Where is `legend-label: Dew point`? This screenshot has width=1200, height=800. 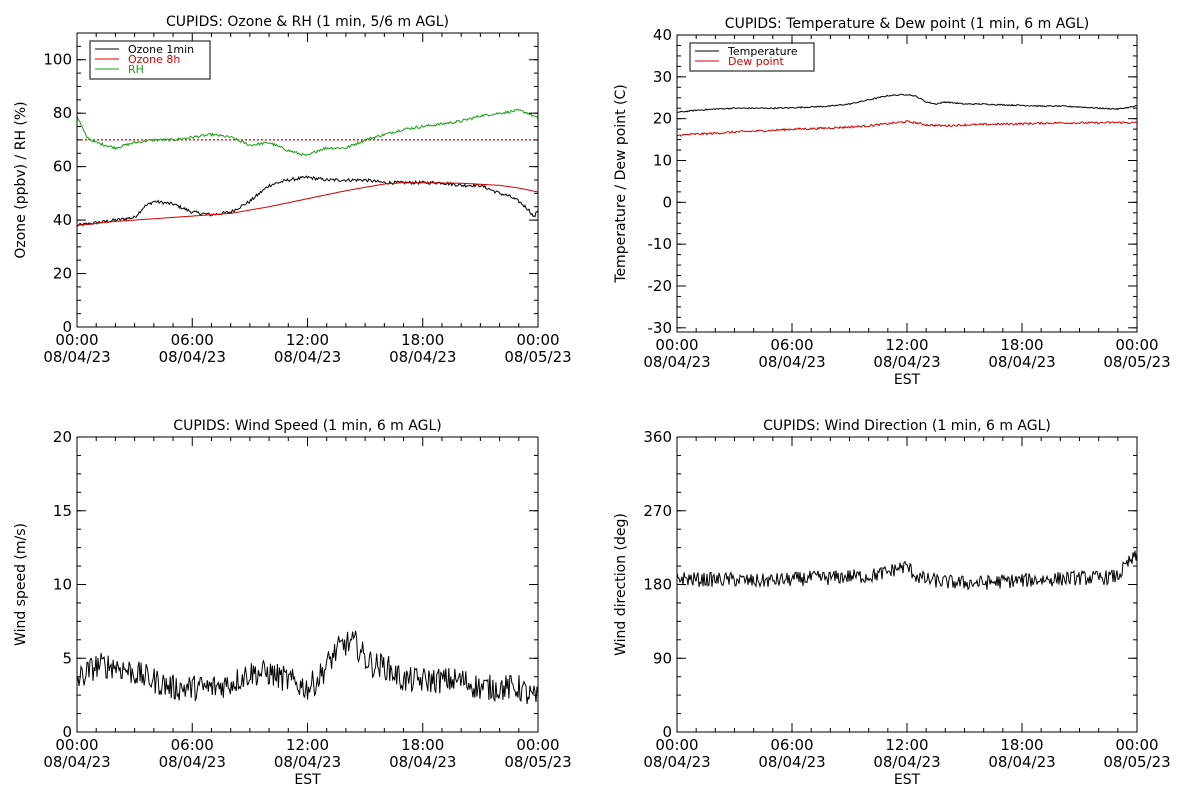 legend-label: Dew point is located at coordinates (756, 61).